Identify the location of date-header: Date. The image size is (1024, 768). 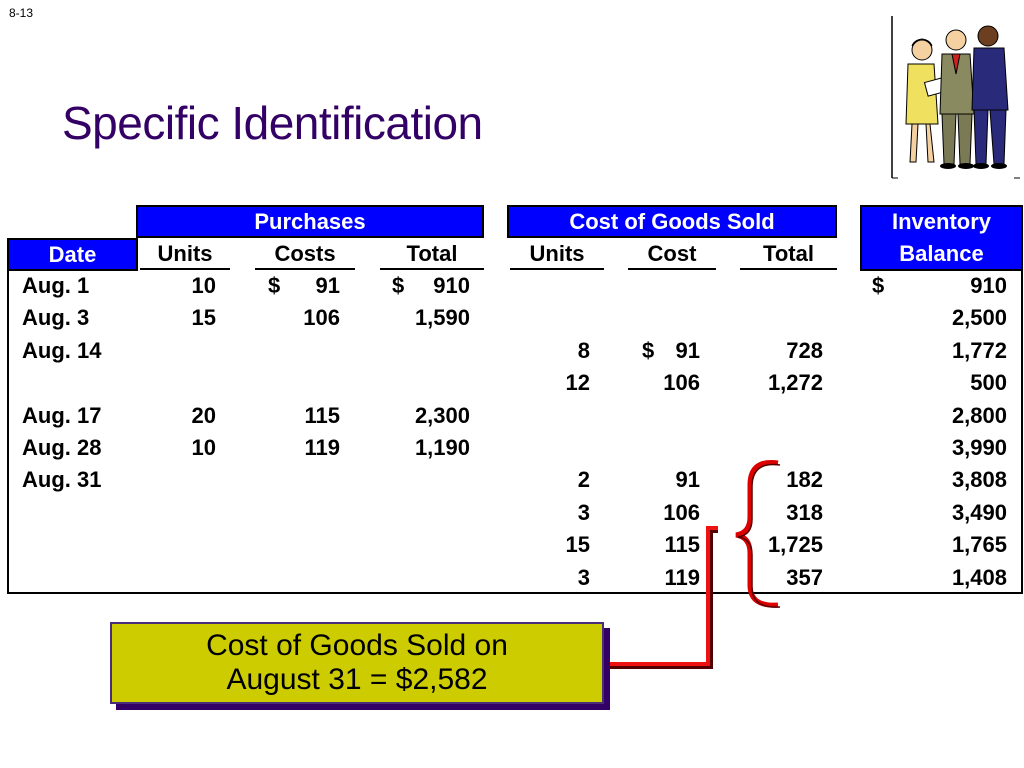
(72, 254).